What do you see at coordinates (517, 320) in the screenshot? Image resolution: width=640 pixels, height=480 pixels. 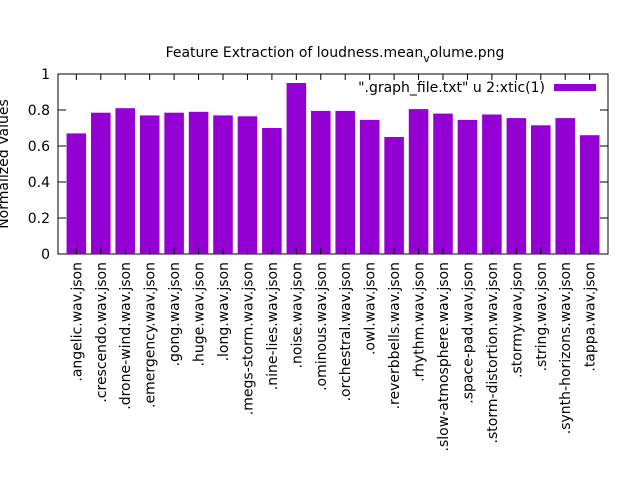 I see `x-tick-label: .stormy.wav.json` at bounding box center [517, 320].